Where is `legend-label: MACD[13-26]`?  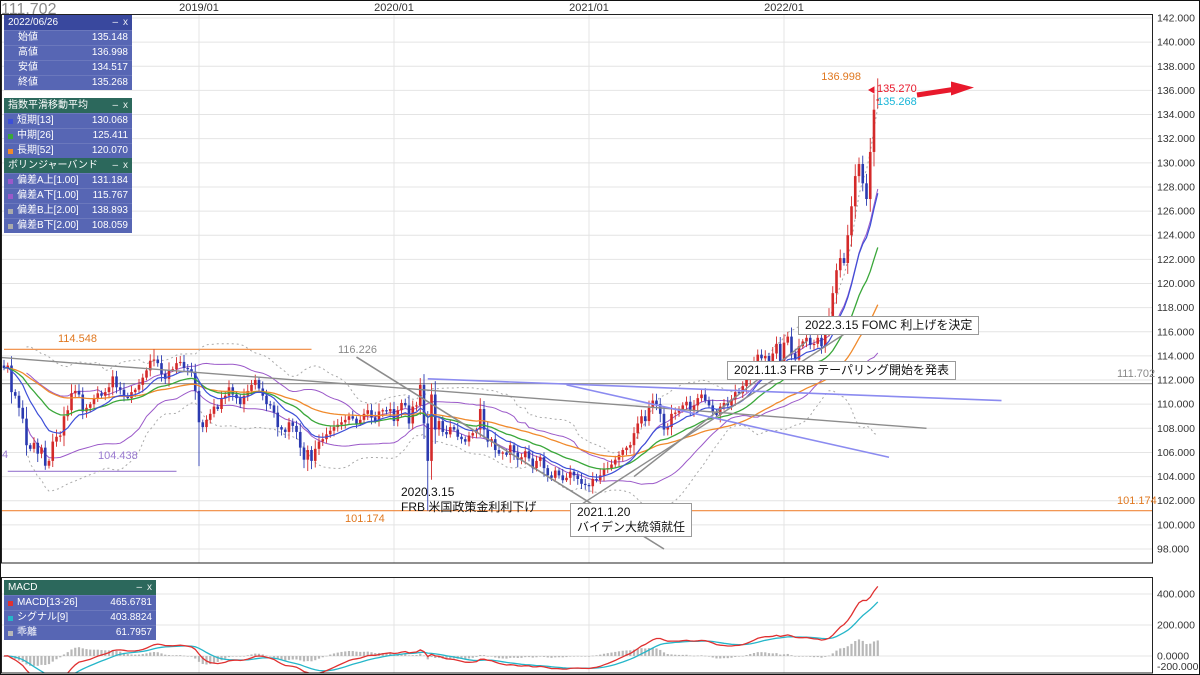 legend-label: MACD[13-26] is located at coordinates (47, 602).